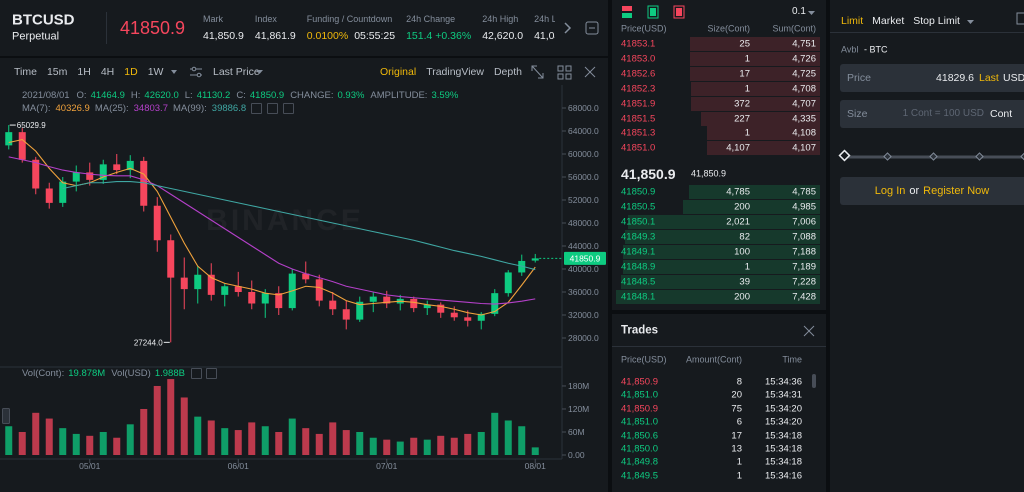 This screenshot has height=492, width=1024. I want to click on view-tab: Depth, so click(507, 72).